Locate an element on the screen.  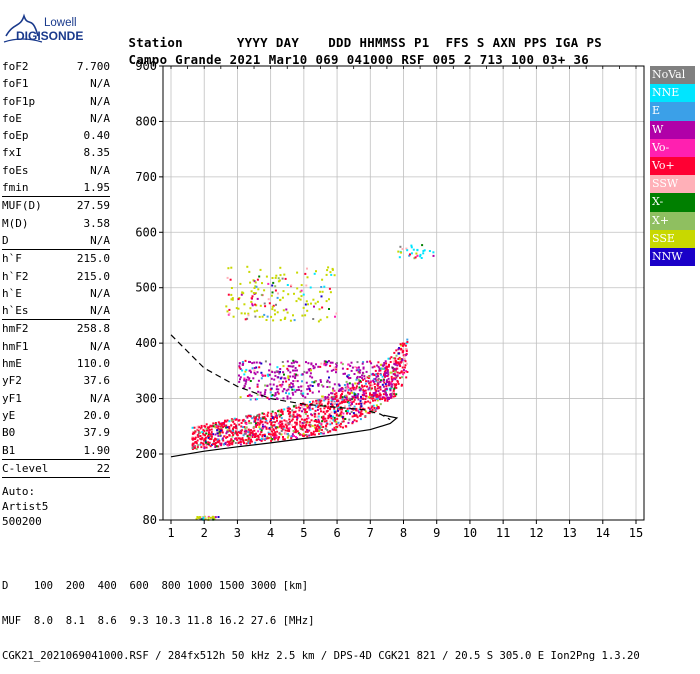
param-name: yF2 is located at coordinates (12, 381).